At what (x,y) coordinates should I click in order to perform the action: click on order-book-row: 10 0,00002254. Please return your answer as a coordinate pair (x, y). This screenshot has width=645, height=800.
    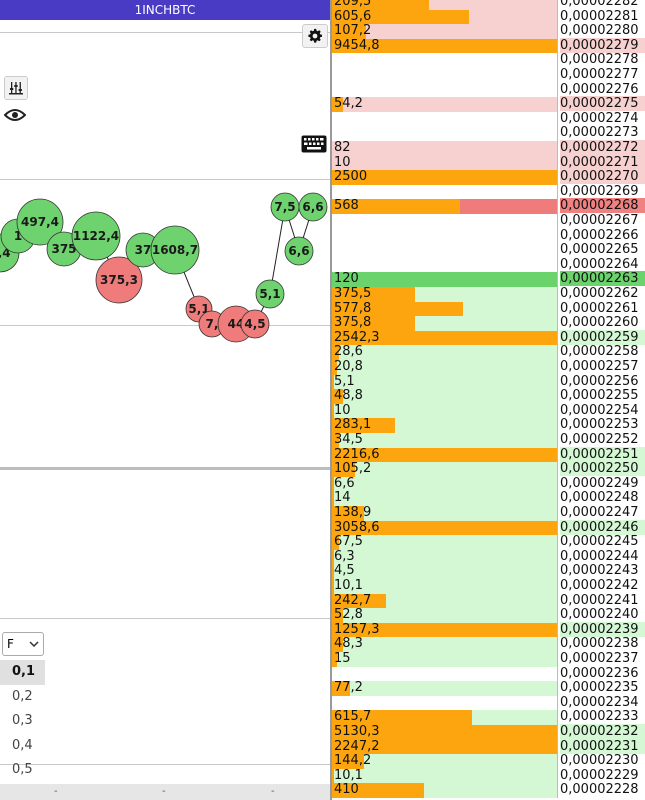
    Looking at the image, I should click on (488, 411).